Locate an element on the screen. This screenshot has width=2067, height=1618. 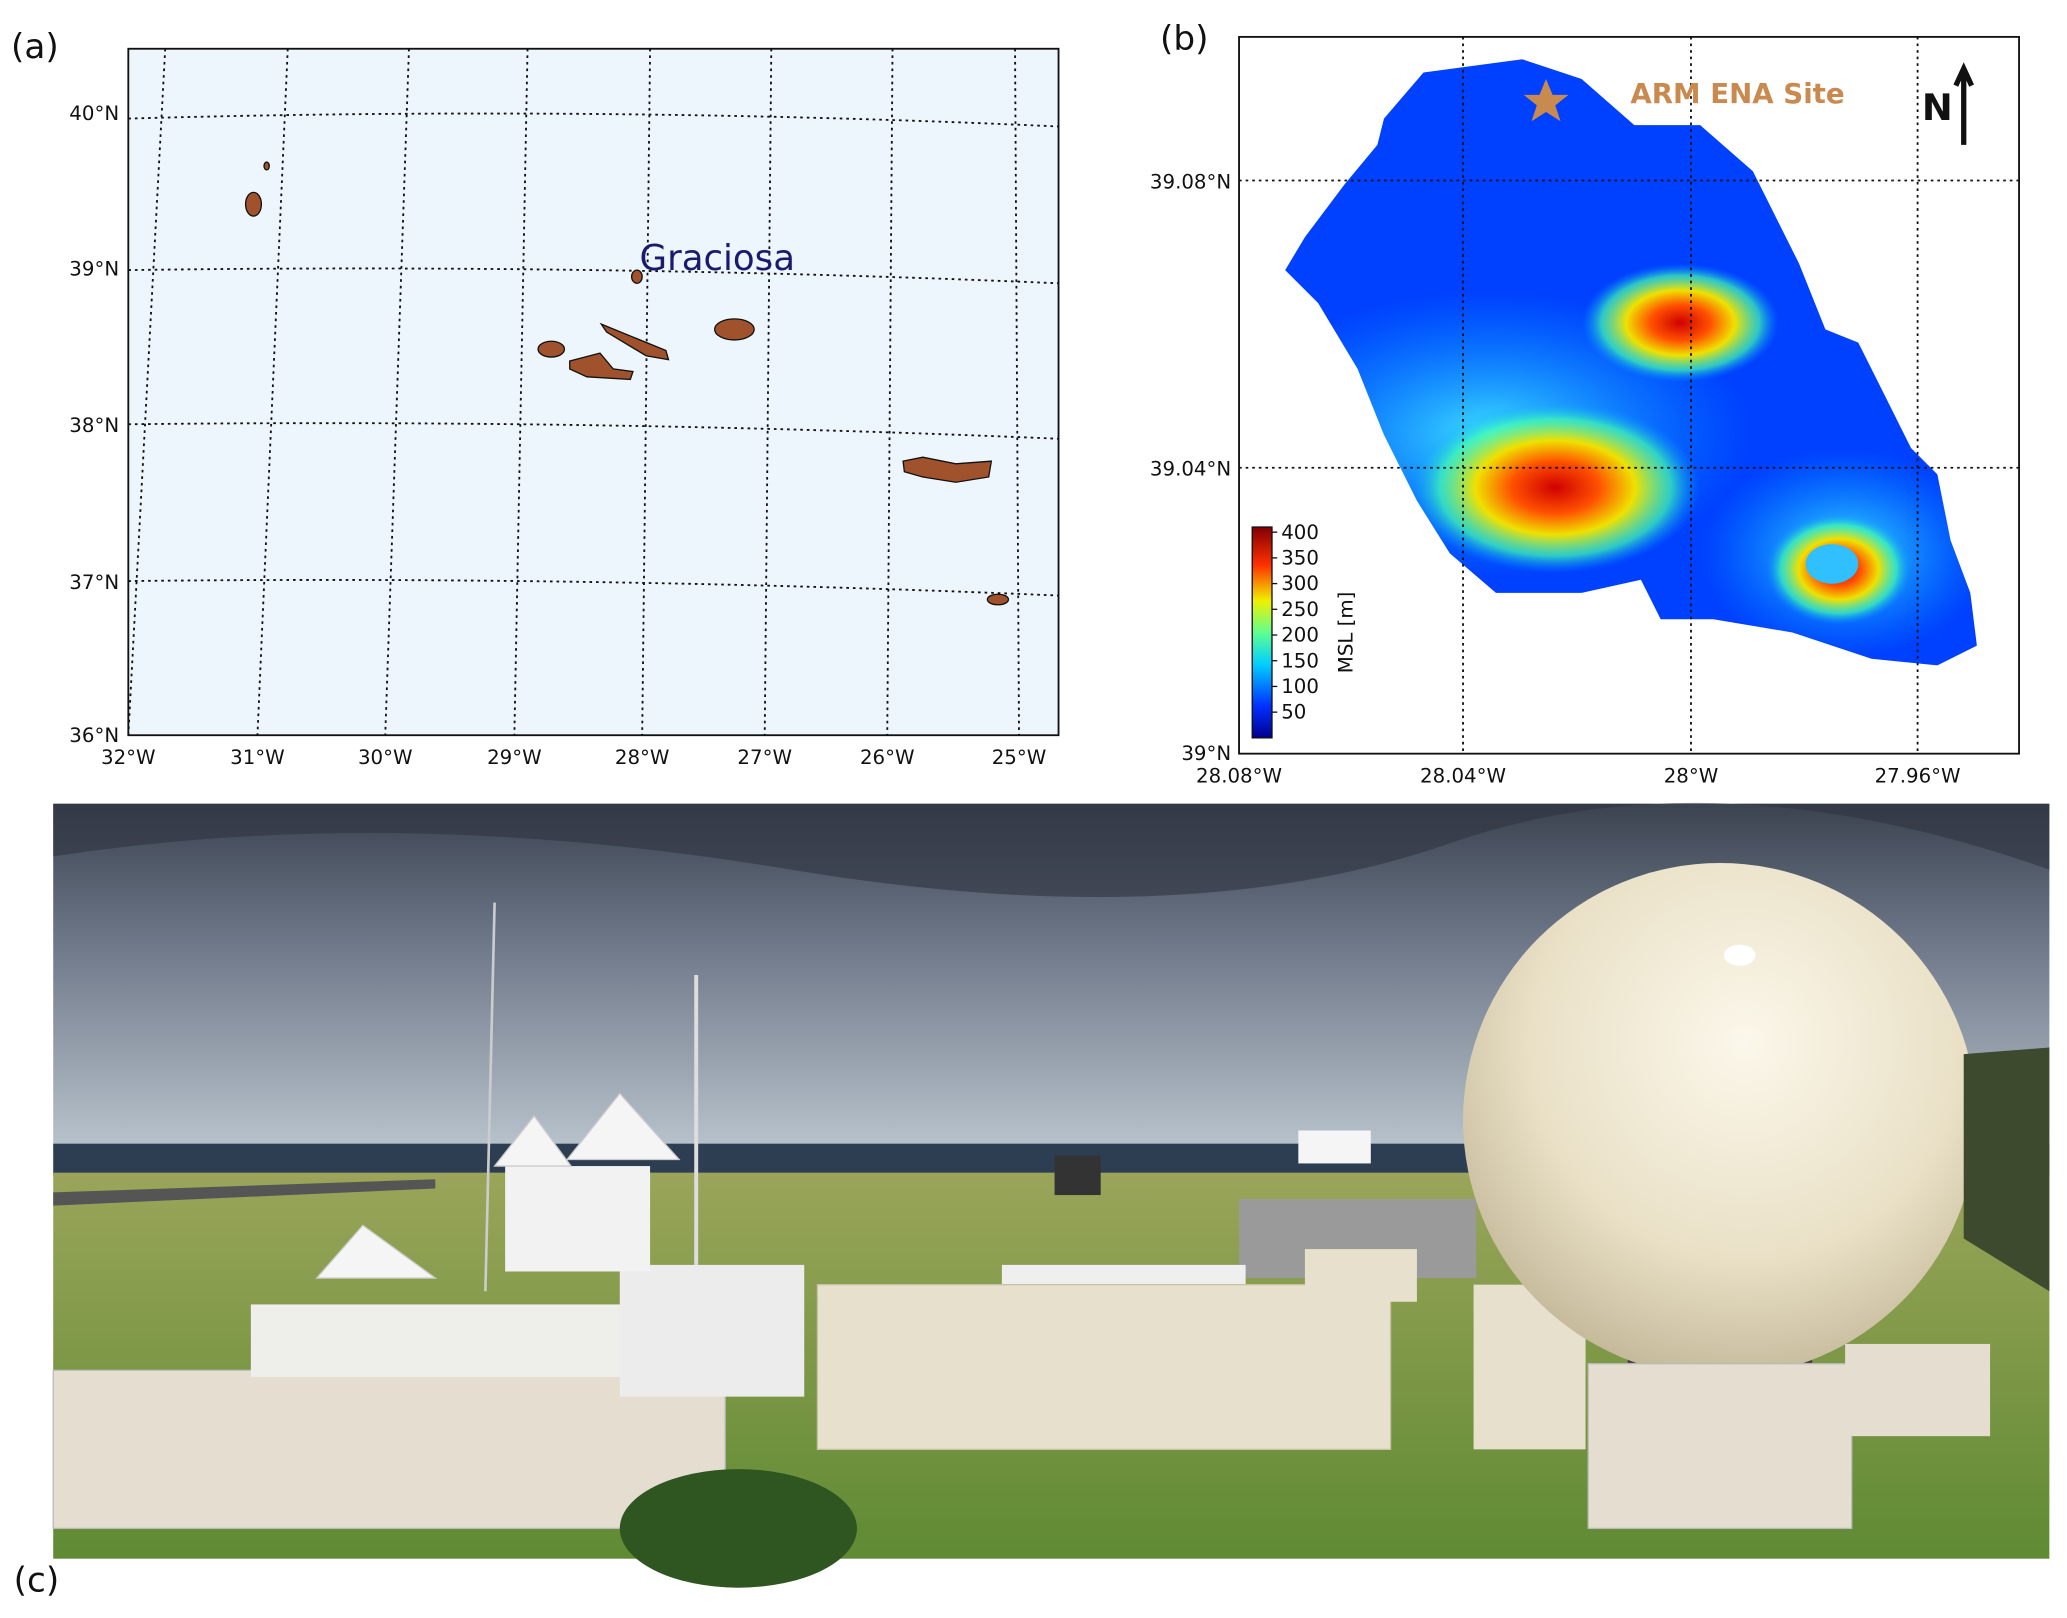
panel-label: (b) is located at coordinates (1184, 39).